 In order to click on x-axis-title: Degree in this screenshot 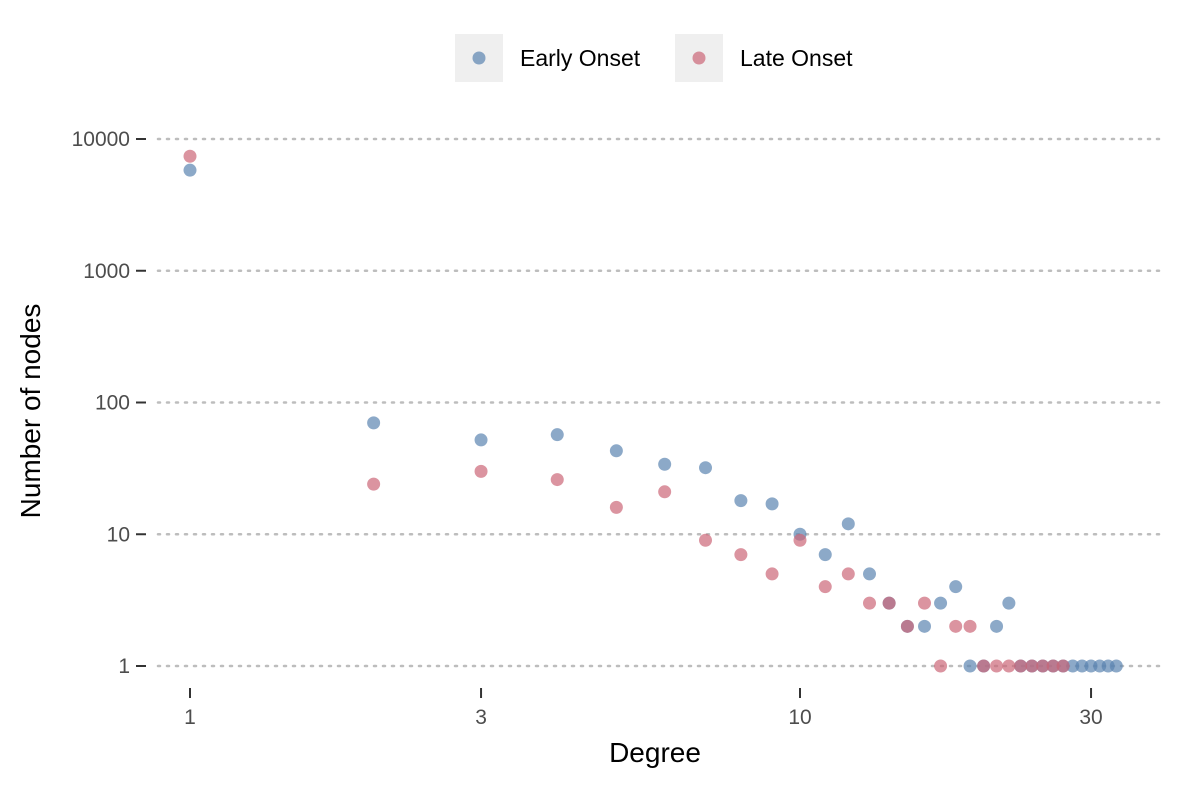, I will do `click(655, 752)`.